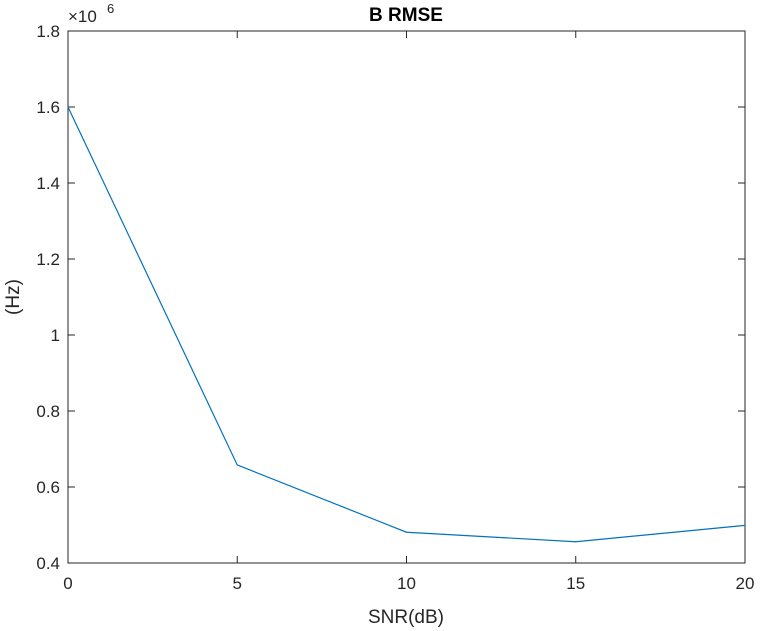 This screenshot has height=631, width=760. Describe the element at coordinates (55, 335) in the screenshot. I see `y-tick-label: 1` at that location.